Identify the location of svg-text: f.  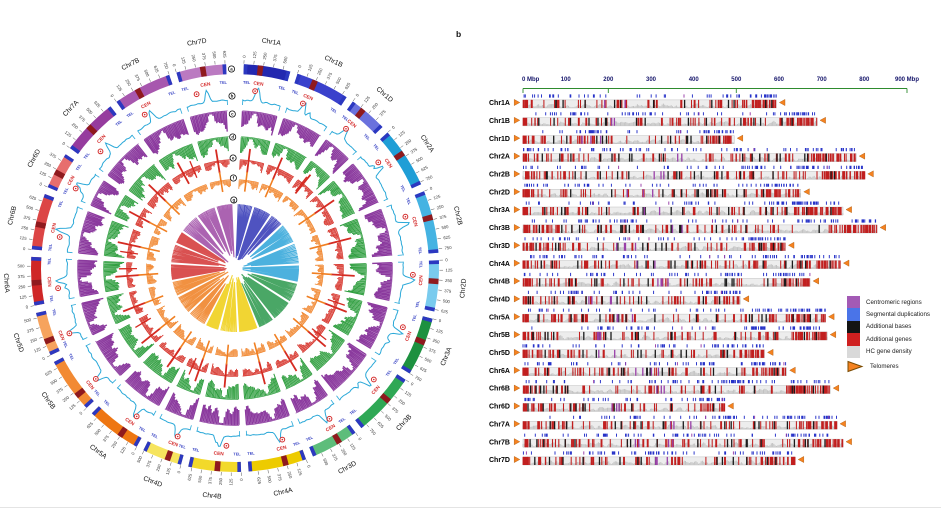
(234, 178).